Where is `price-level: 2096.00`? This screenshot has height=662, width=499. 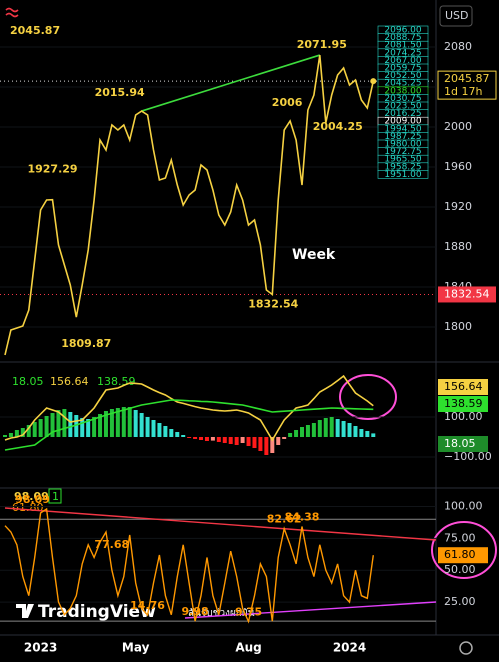
price-level: 2096.00 is located at coordinates (402, 31).